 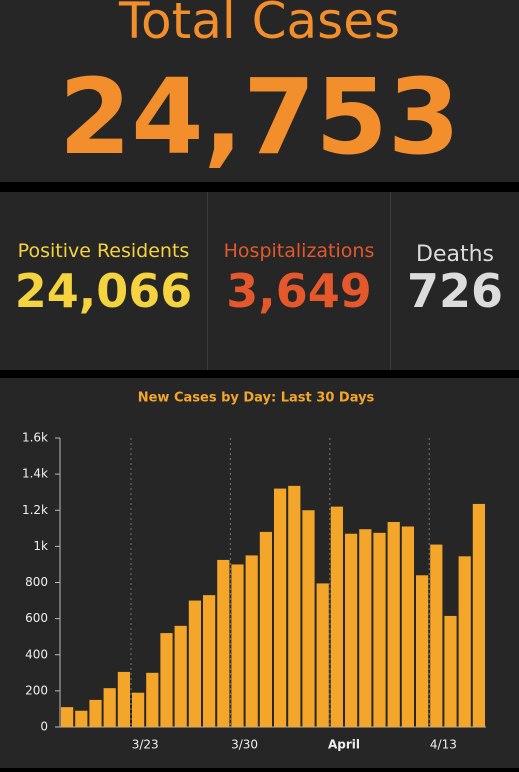 What do you see at coordinates (40, 546) in the screenshot?
I see `y-tick-label: 1k` at bounding box center [40, 546].